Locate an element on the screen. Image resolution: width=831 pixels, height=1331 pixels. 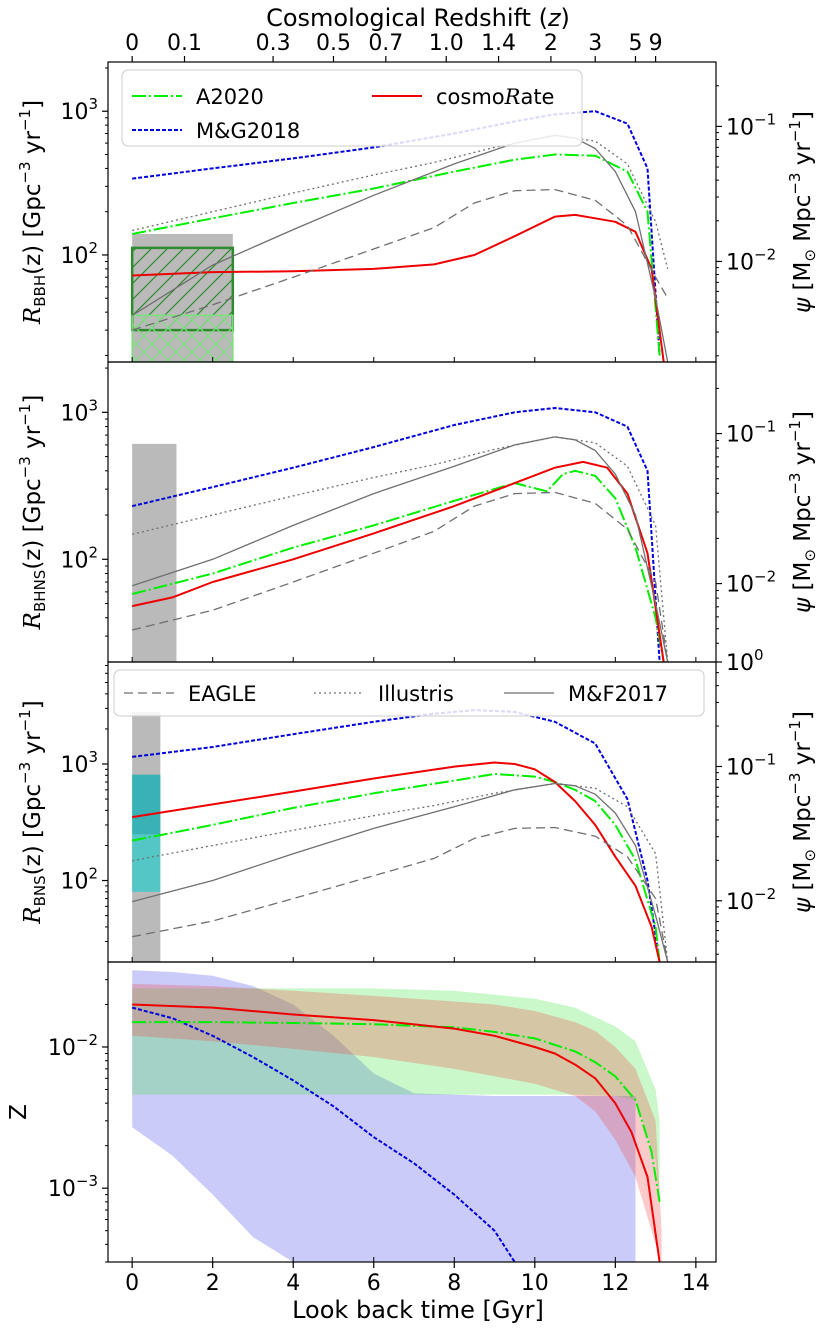
gray-uncertainty-band is located at coordinates (154, 552).